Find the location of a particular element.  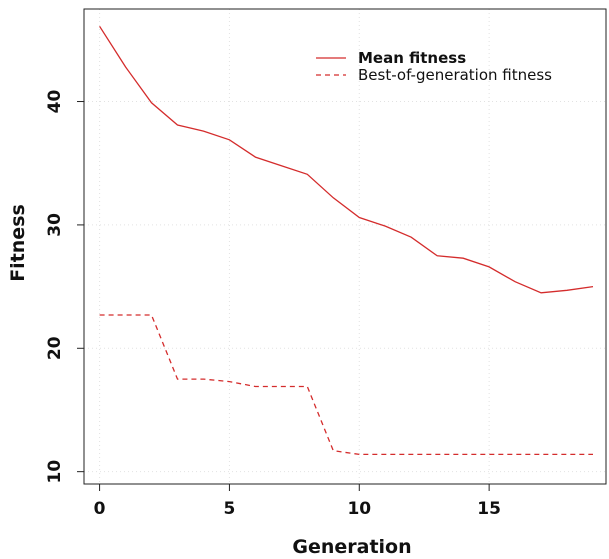

legend-label-1: Mean fitness is located at coordinates (412, 58).